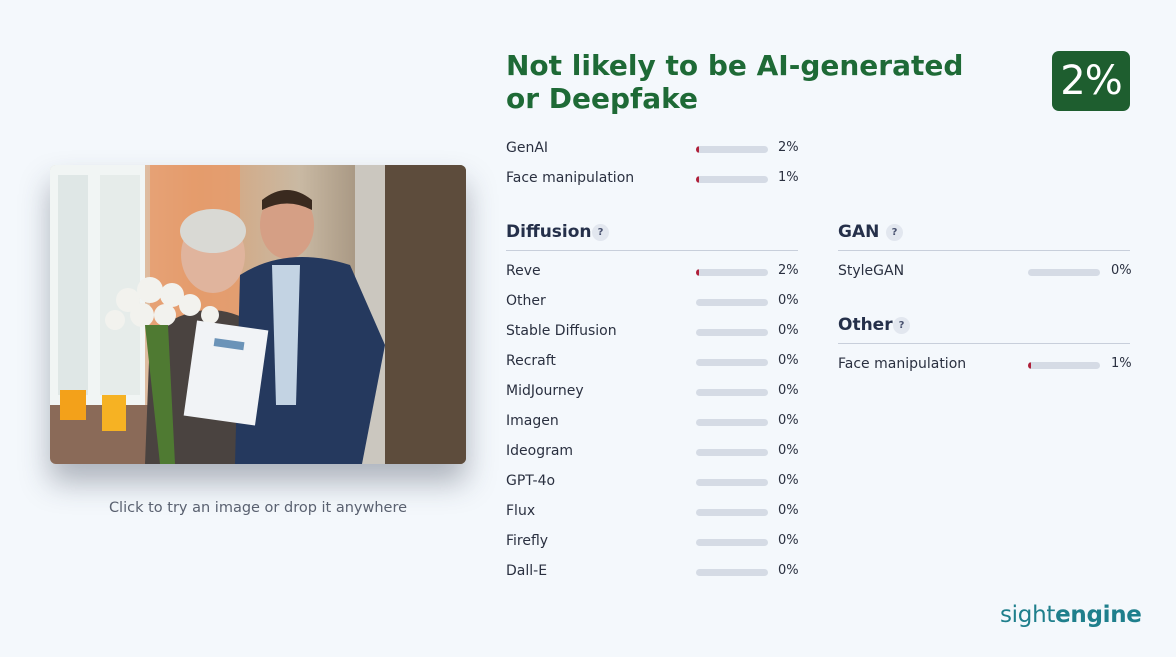  I want to click on score-row-label: Recraft, so click(531, 361).